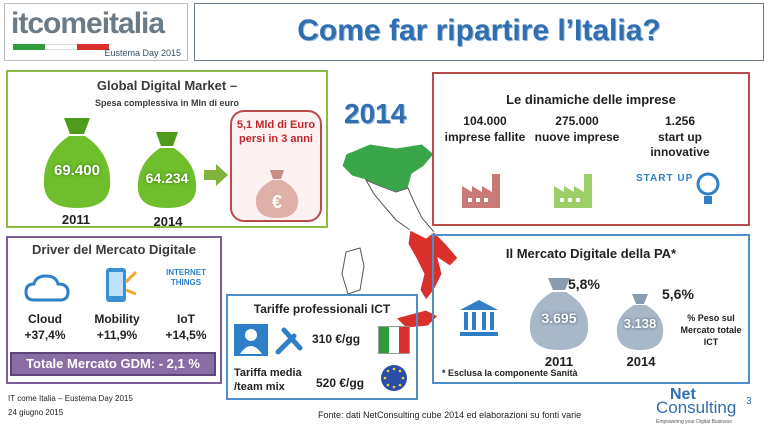 The width and height of the screenshot is (768, 432). I want to click on footer-date: 24 giugno 2015, so click(36, 412).